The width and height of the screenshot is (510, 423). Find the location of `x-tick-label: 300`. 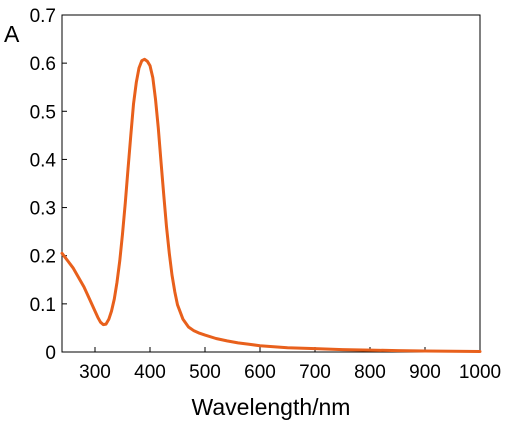

x-tick-label: 300 is located at coordinates (95, 372).